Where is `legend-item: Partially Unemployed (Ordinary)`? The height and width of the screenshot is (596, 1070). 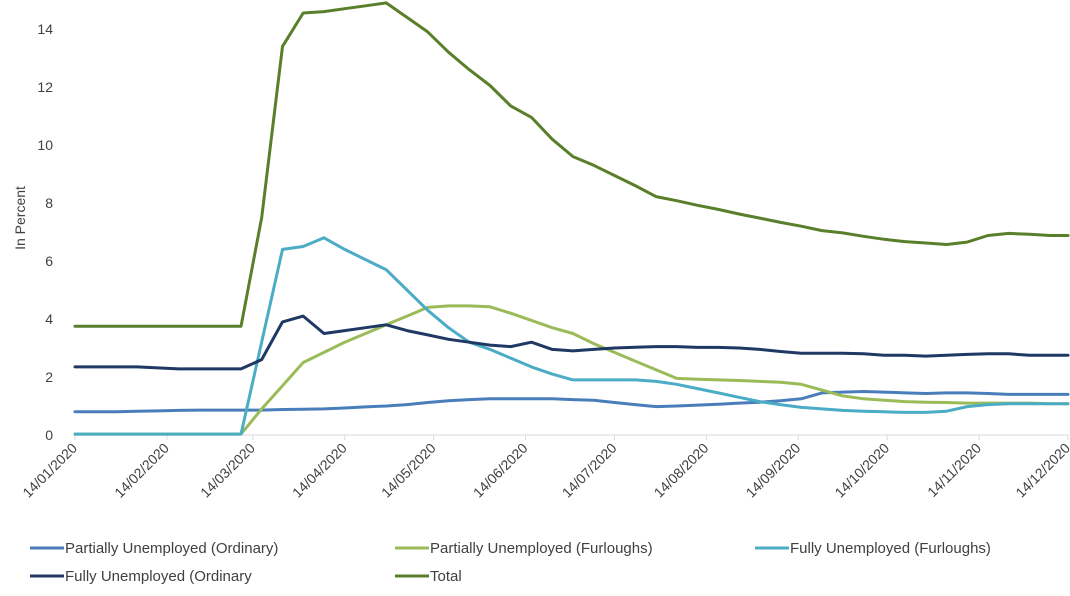 legend-item: Partially Unemployed (Ordinary) is located at coordinates (154, 548).